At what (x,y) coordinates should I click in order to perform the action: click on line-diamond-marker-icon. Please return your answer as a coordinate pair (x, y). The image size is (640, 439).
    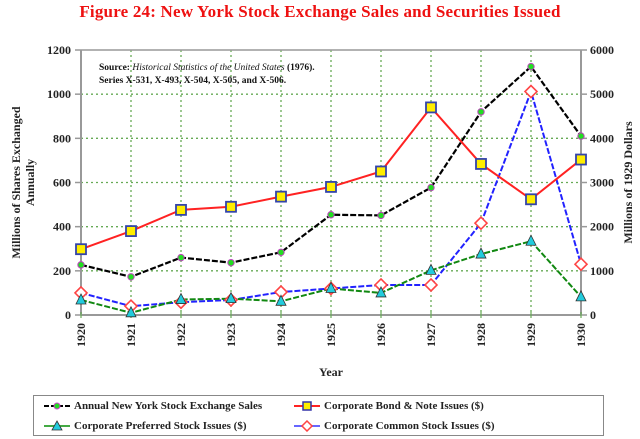
    Looking at the image, I should click on (307, 426).